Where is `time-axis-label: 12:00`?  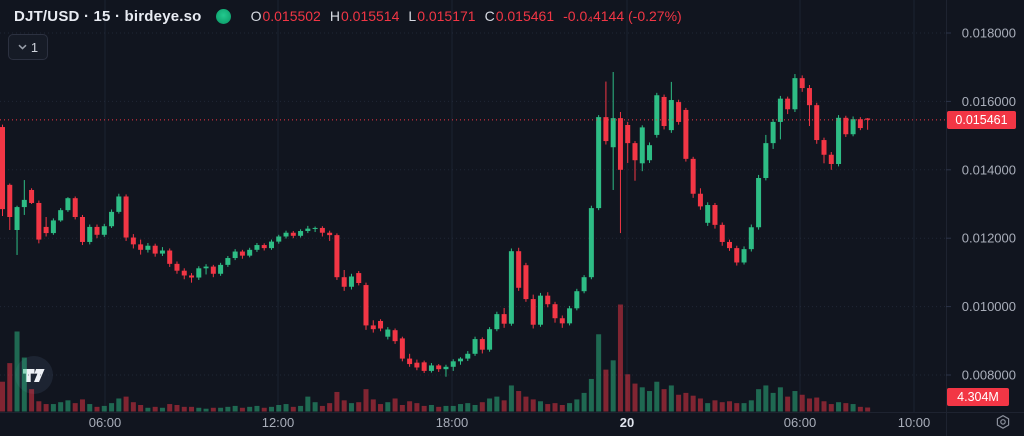
time-axis-label: 12:00 is located at coordinates (278, 422).